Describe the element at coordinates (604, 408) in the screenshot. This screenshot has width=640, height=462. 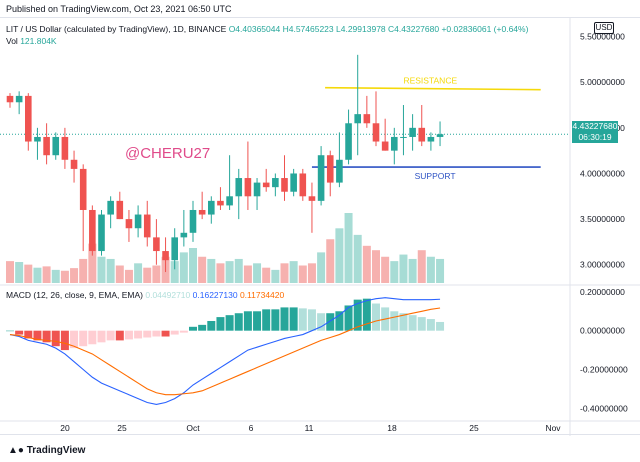
I see `macd-tick-label: -0.40000000` at that location.